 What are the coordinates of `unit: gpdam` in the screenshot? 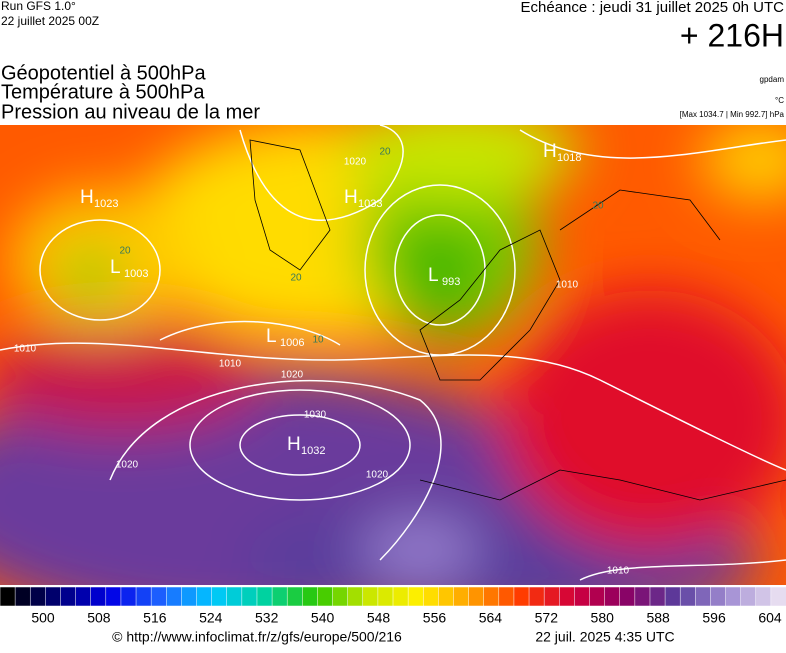 It's located at (772, 79).